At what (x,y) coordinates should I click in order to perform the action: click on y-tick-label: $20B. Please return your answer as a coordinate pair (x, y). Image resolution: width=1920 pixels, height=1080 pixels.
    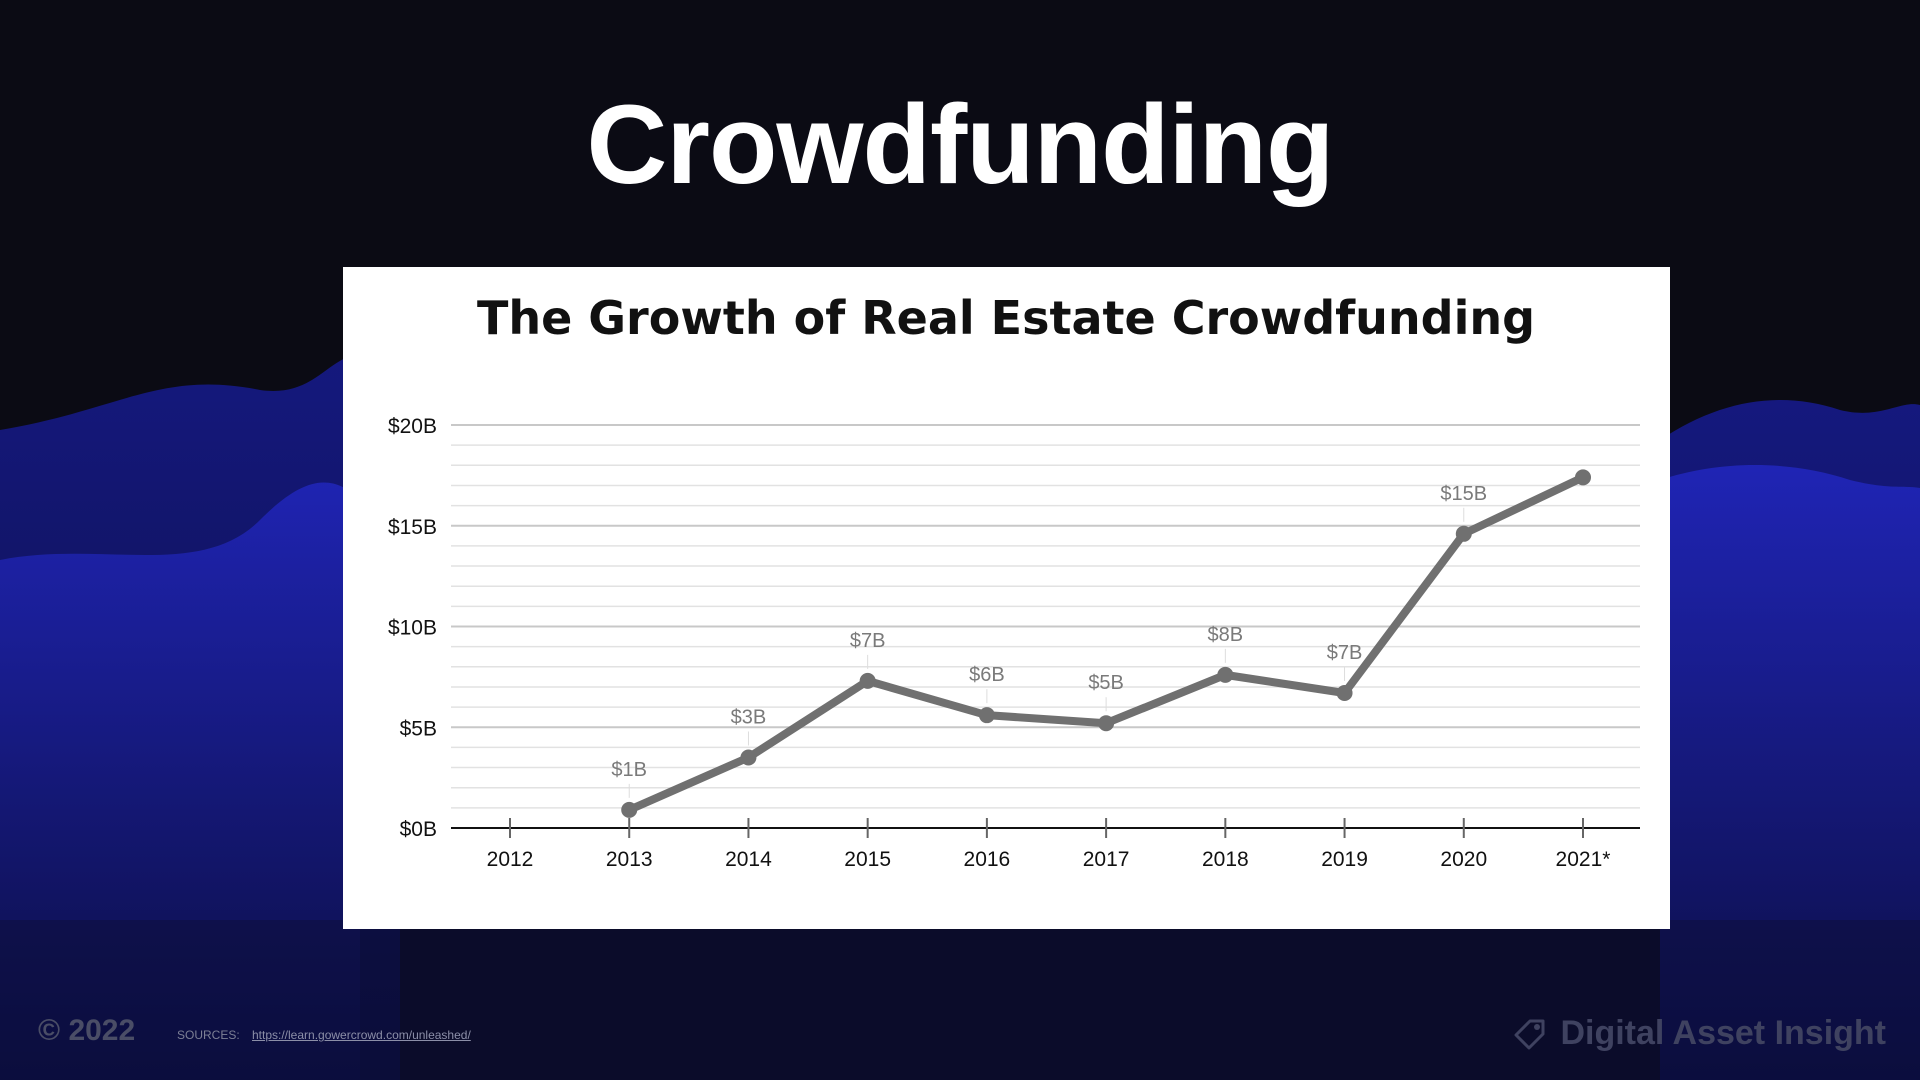
    Looking at the image, I should click on (412, 426).